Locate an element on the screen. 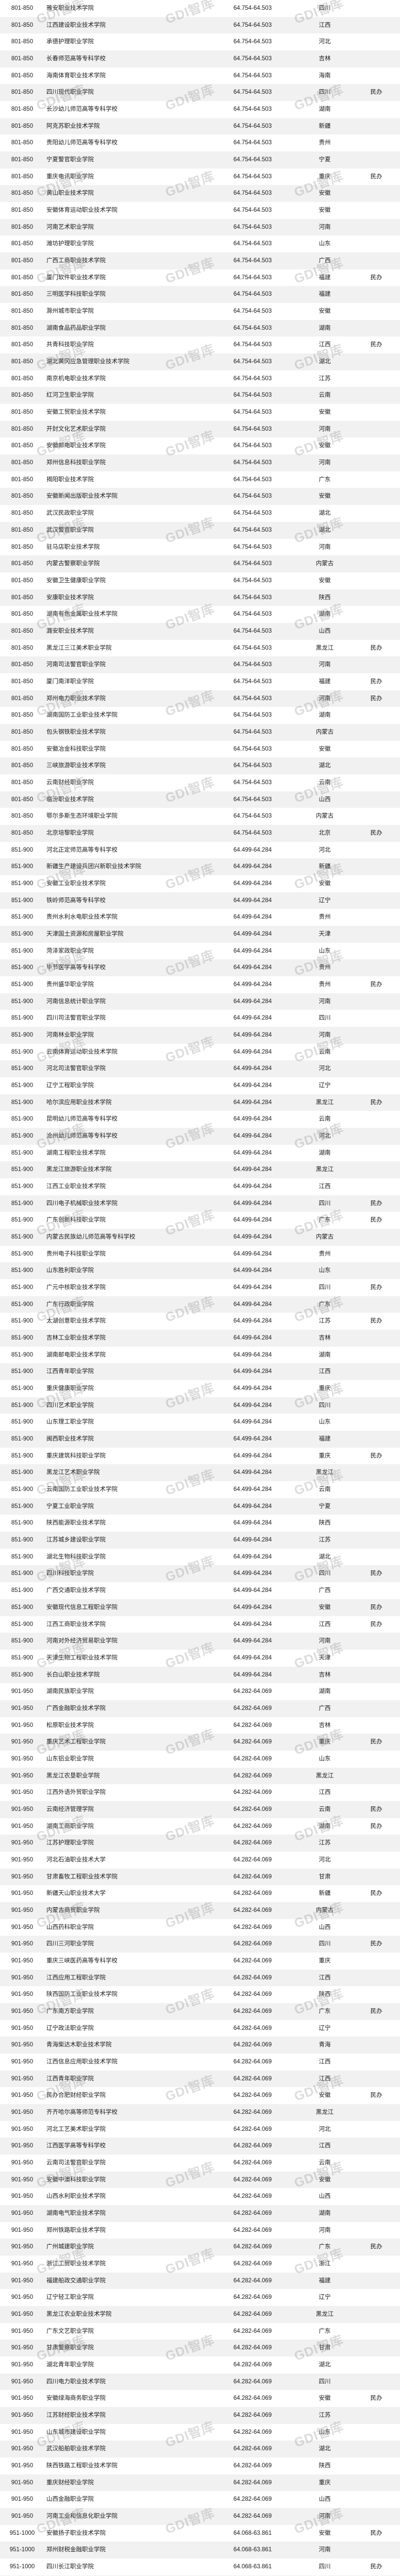  table-row: 851-900 重庆建筑科技职业学院 64.499-64.284 重庆 民办 is located at coordinates (200, 1456).